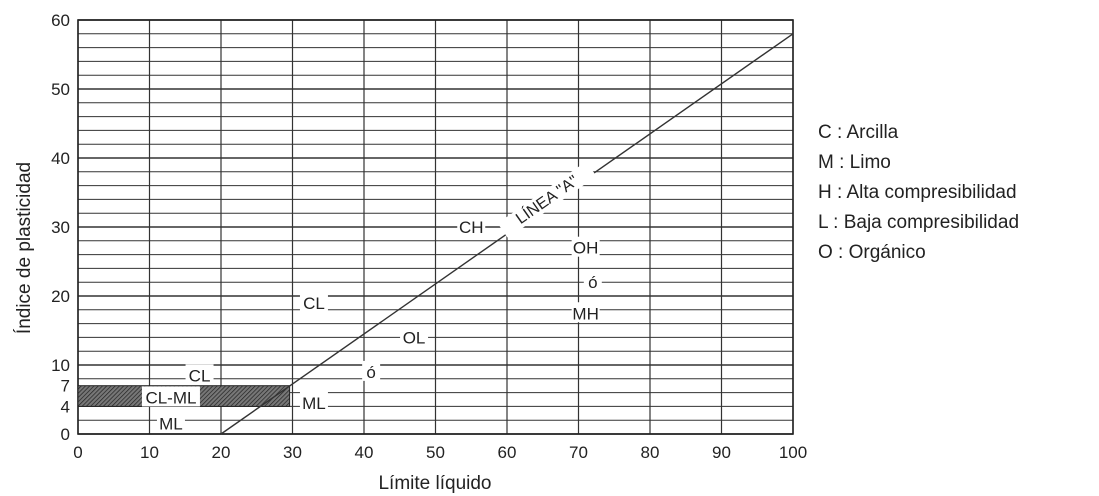  I want to click on x-tick-label: 100, so click(793, 452).